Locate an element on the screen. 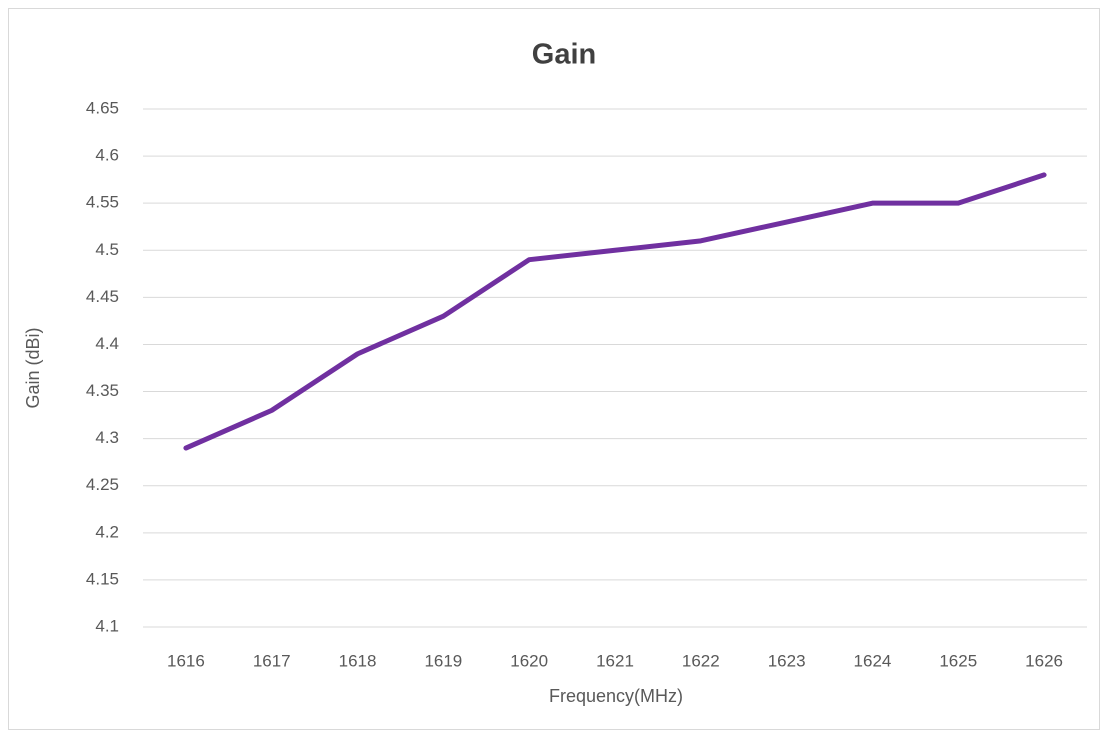 This screenshot has width=1108, height=738. y-tick-label: 4.2 is located at coordinates (107, 531).